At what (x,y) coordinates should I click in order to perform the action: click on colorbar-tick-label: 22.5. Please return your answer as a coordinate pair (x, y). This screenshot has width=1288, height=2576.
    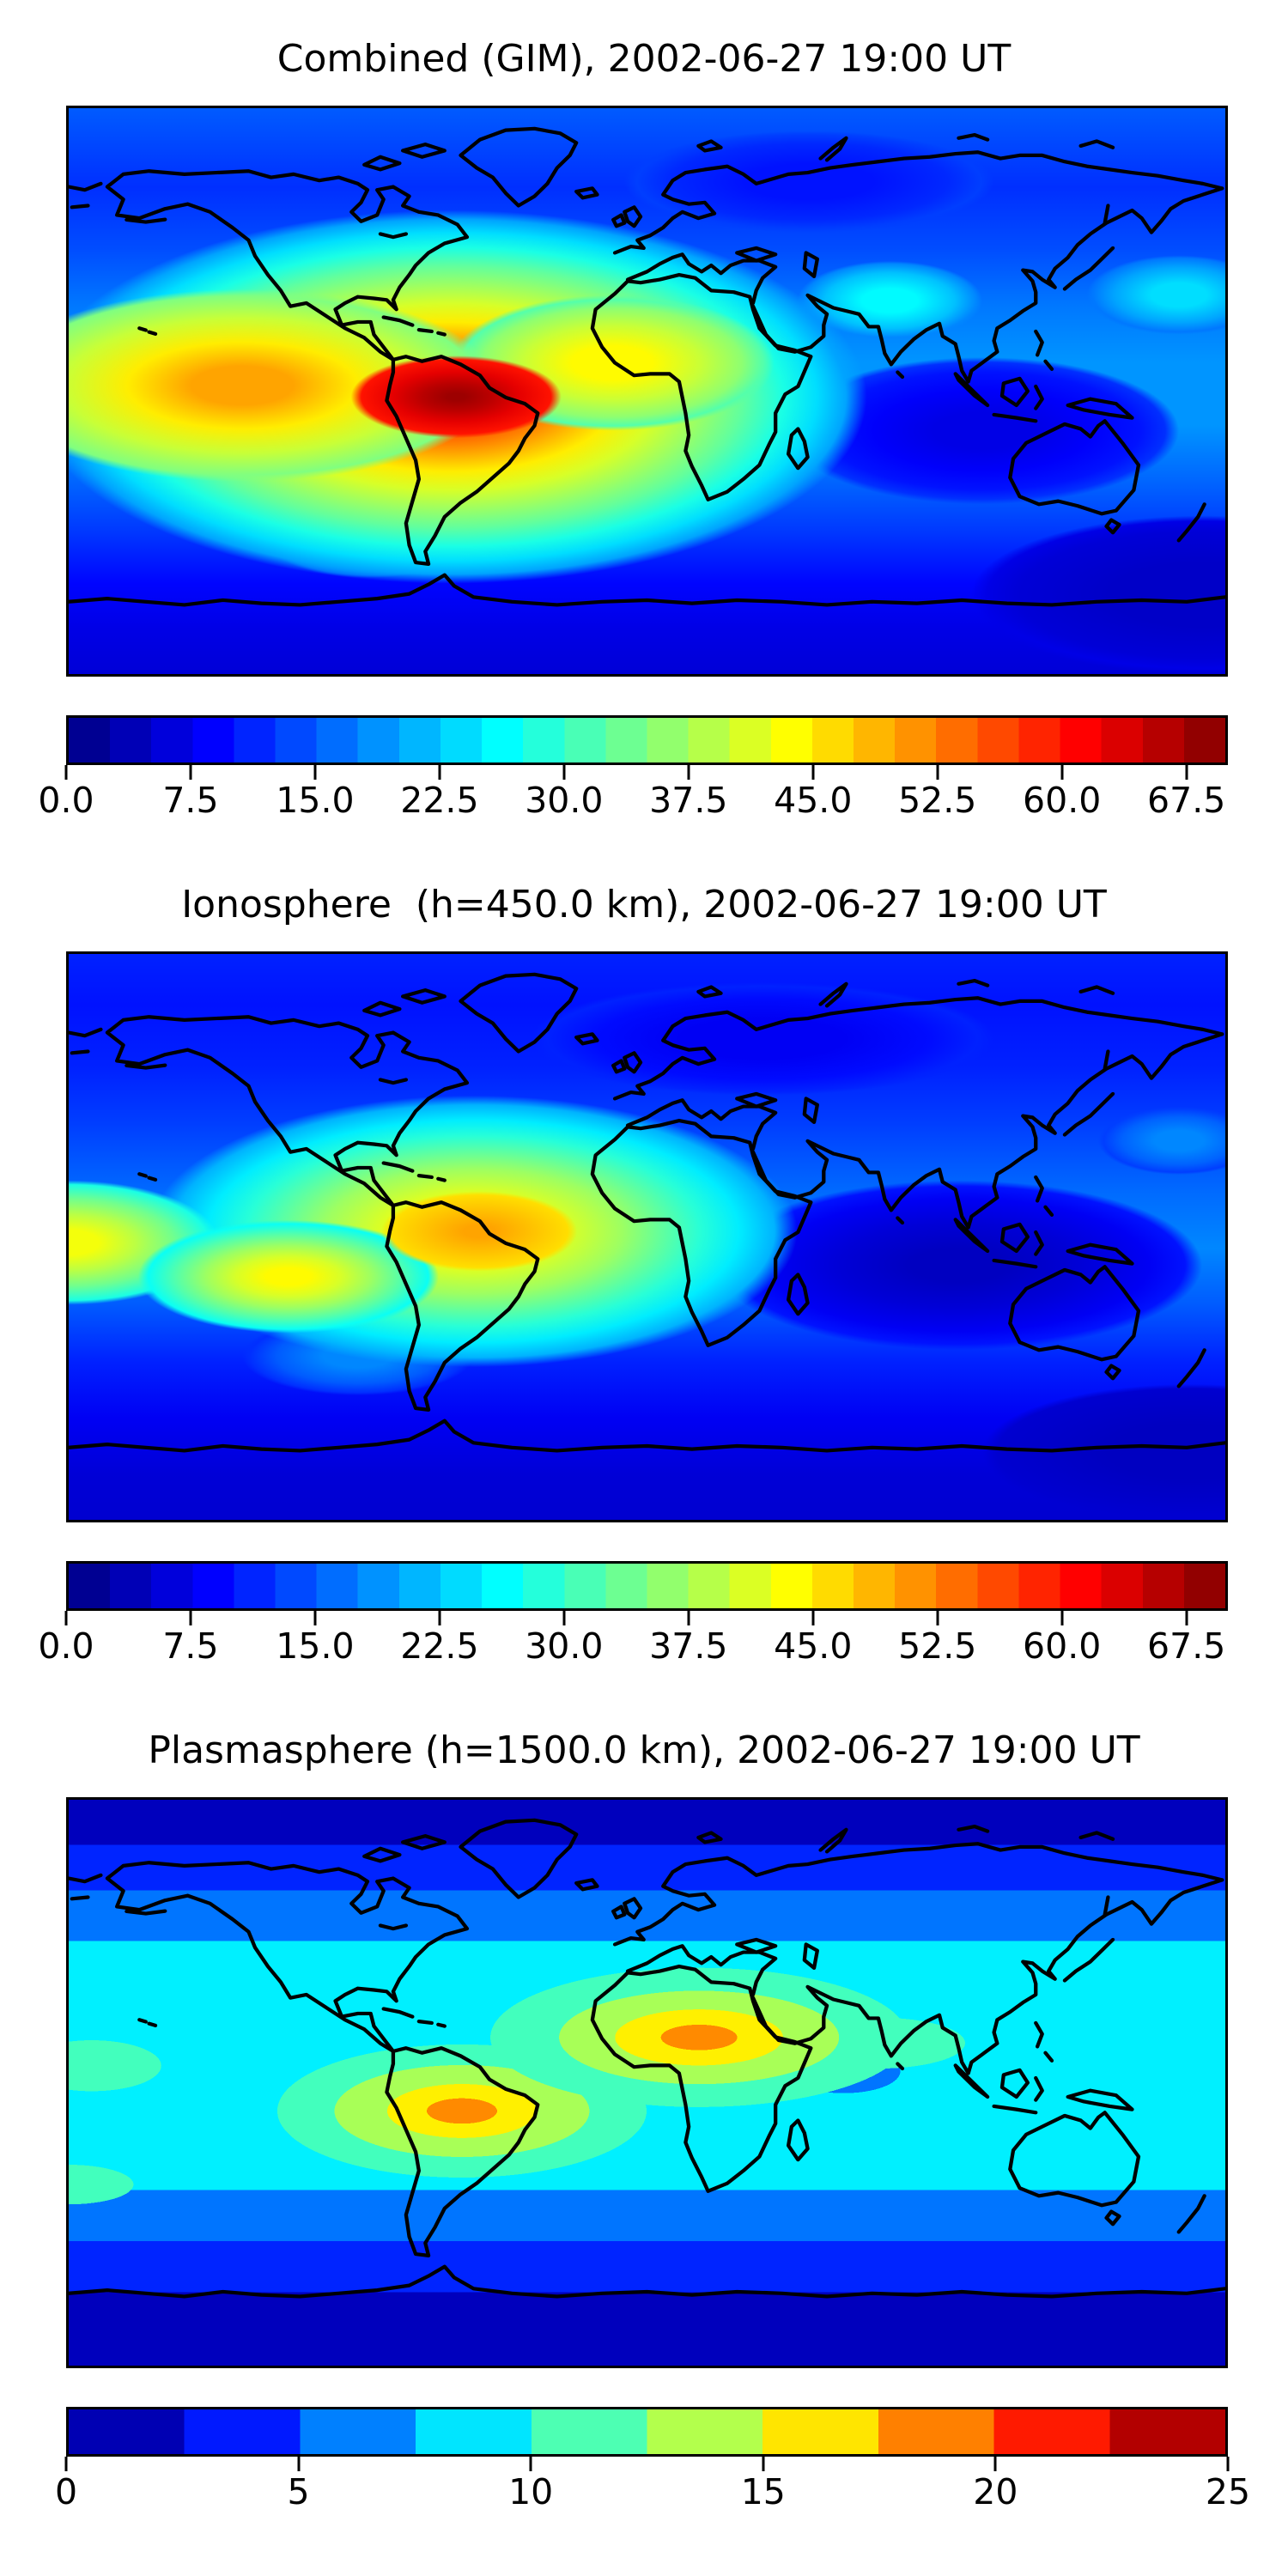
    Looking at the image, I should click on (440, 1646).